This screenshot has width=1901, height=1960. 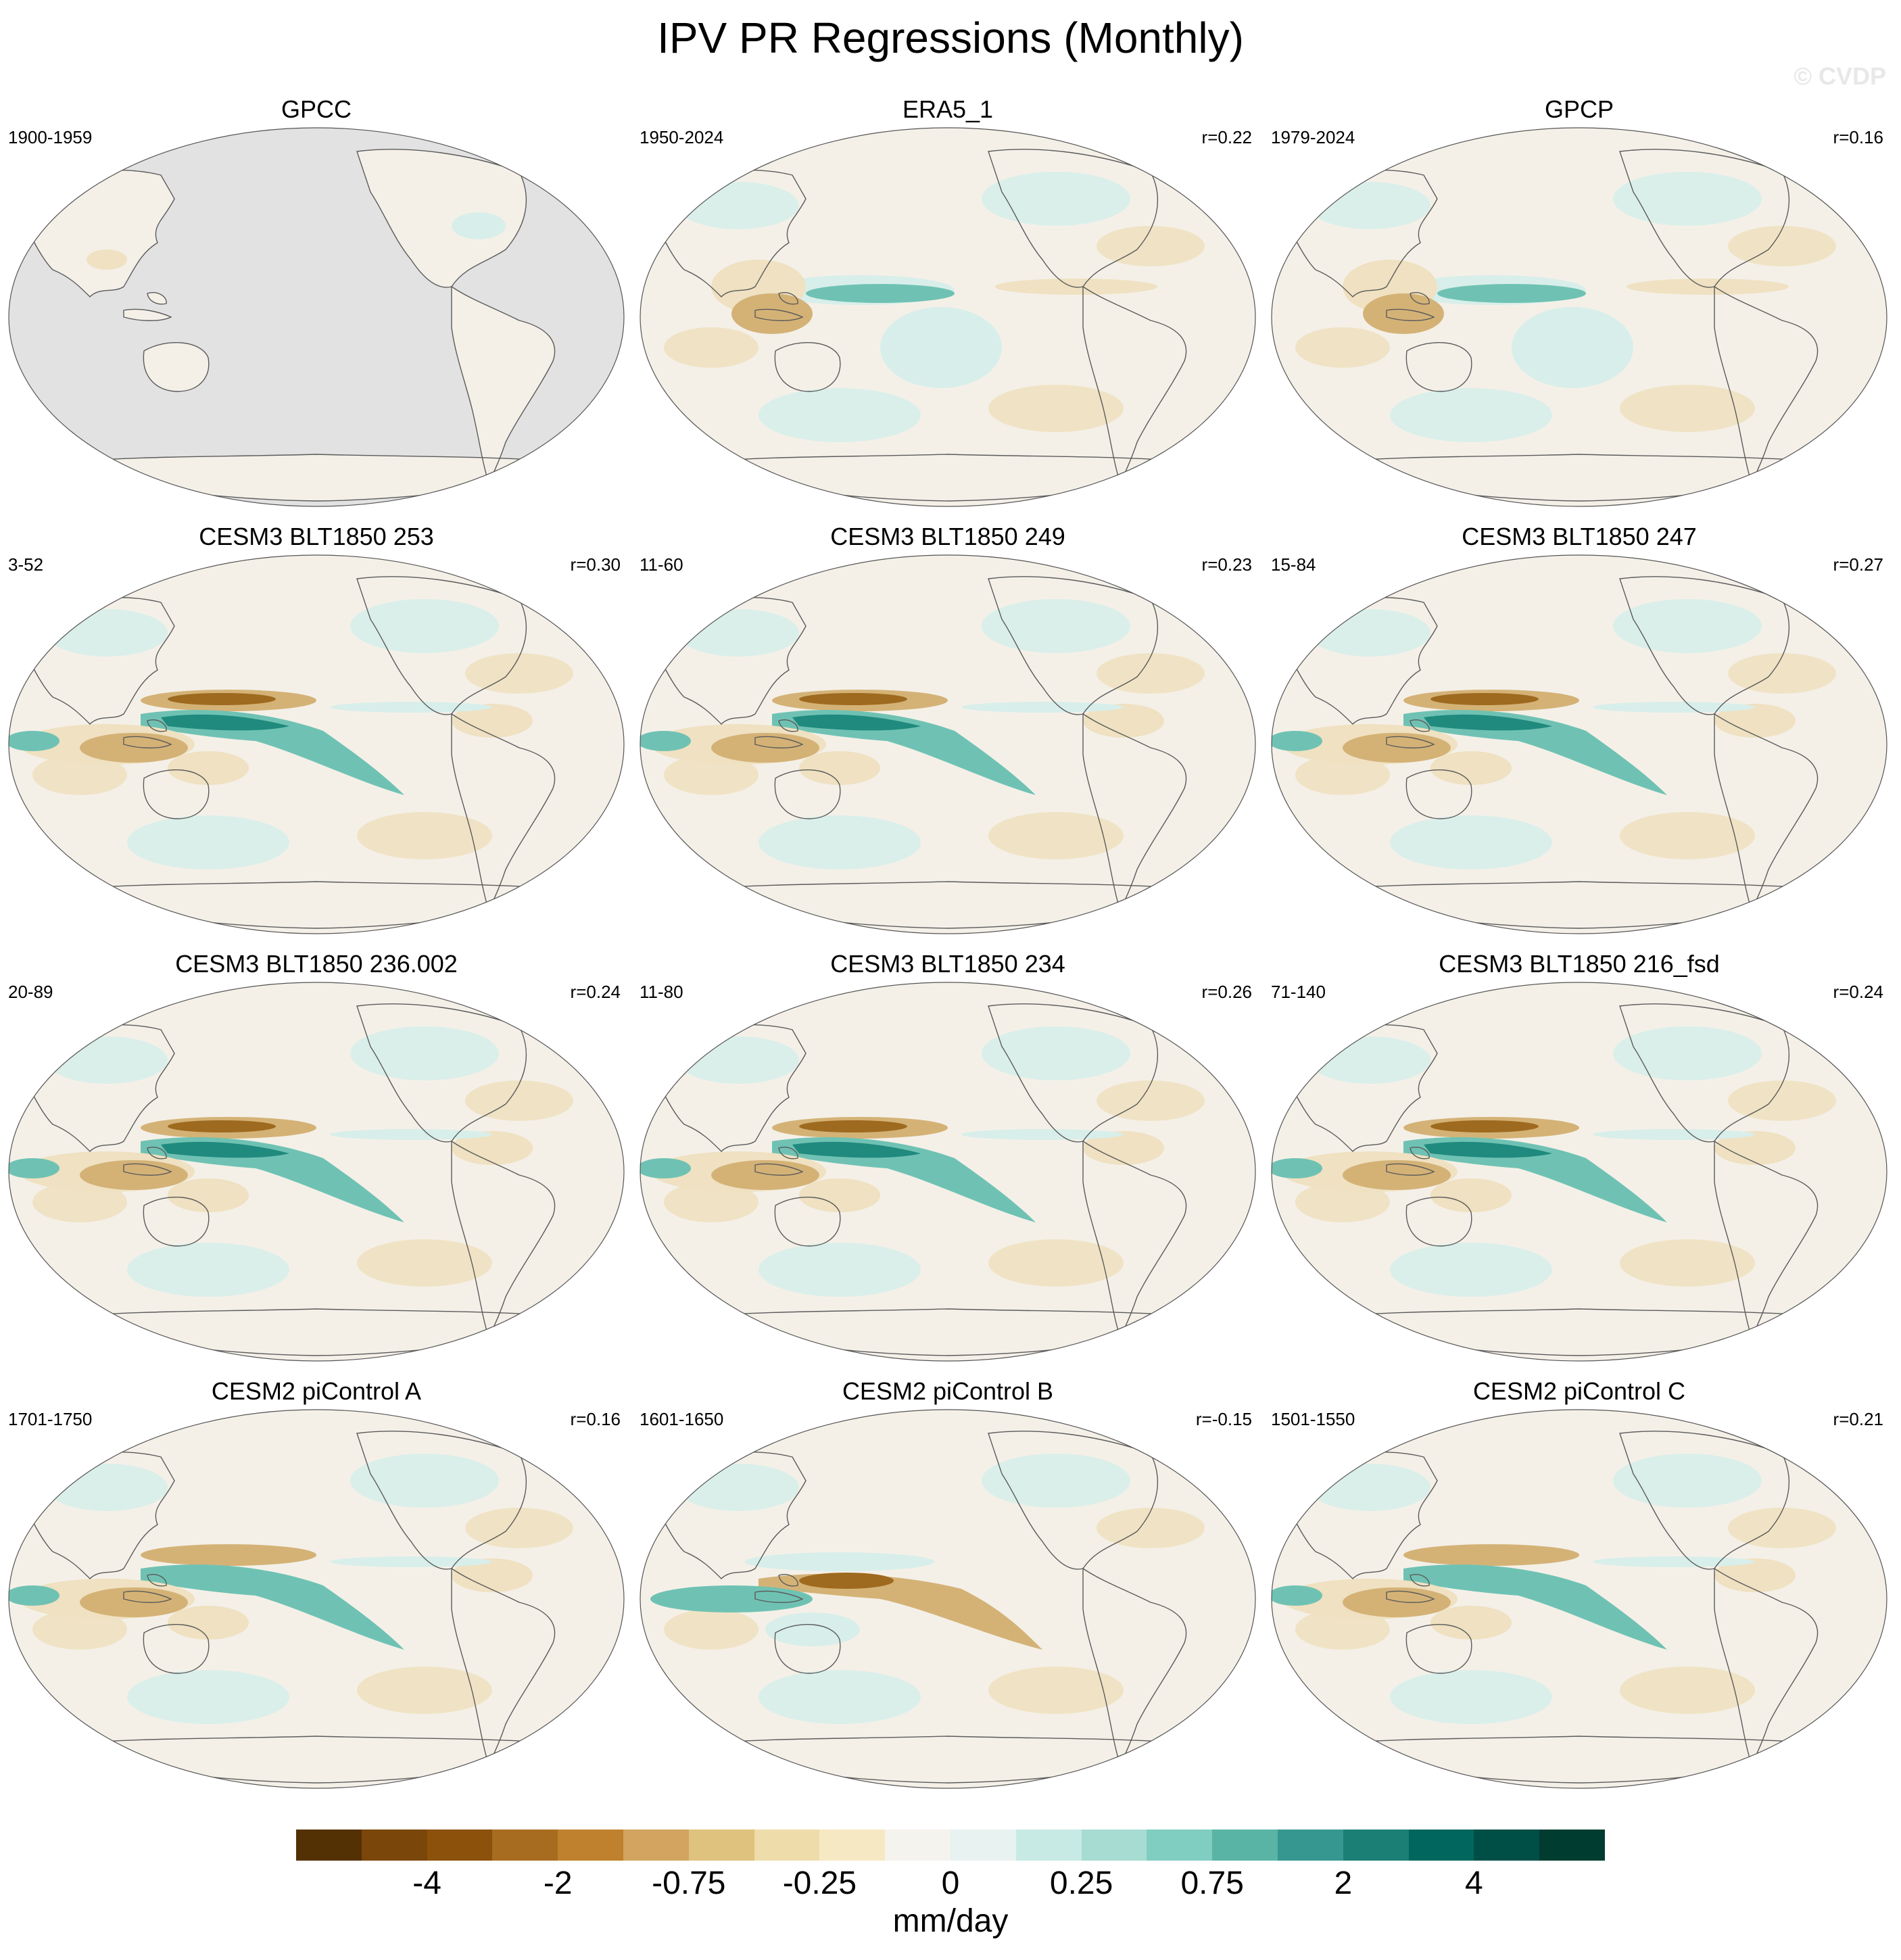 What do you see at coordinates (1858, 1419) in the screenshot?
I see `panel-correlation: r=0.21` at bounding box center [1858, 1419].